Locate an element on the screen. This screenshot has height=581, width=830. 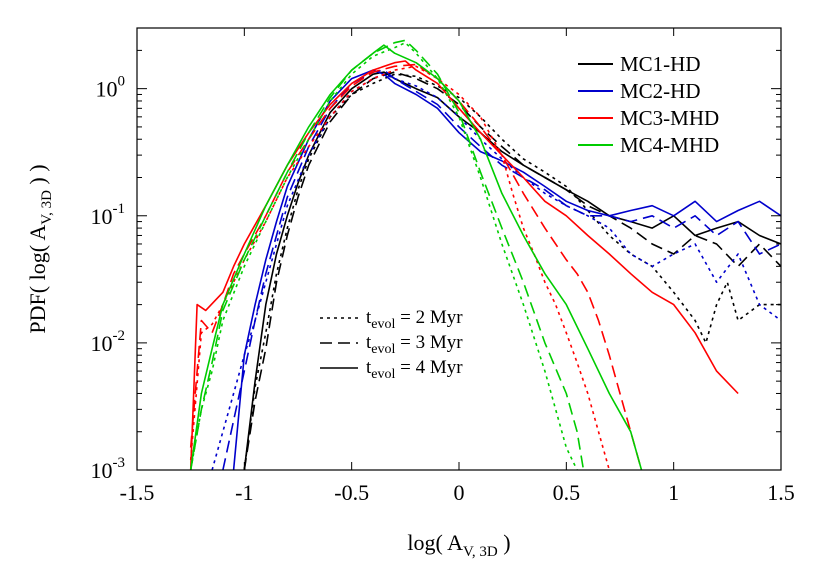
legend-label-mc3-mhd: MC3-MHD is located at coordinates (669, 118).